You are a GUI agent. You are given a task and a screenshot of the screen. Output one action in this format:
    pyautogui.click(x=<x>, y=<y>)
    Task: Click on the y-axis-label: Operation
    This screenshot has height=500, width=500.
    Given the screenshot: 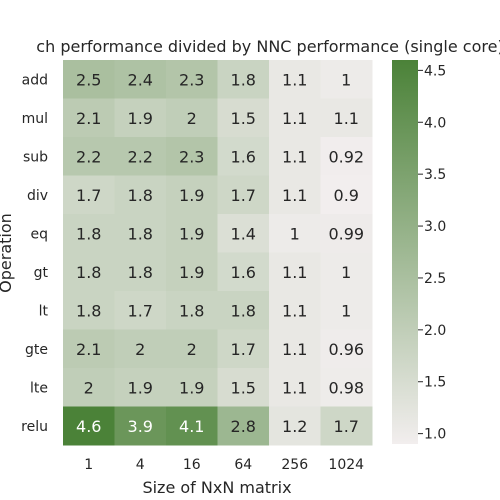 What is the action you would take?
    pyautogui.click(x=7, y=253)
    